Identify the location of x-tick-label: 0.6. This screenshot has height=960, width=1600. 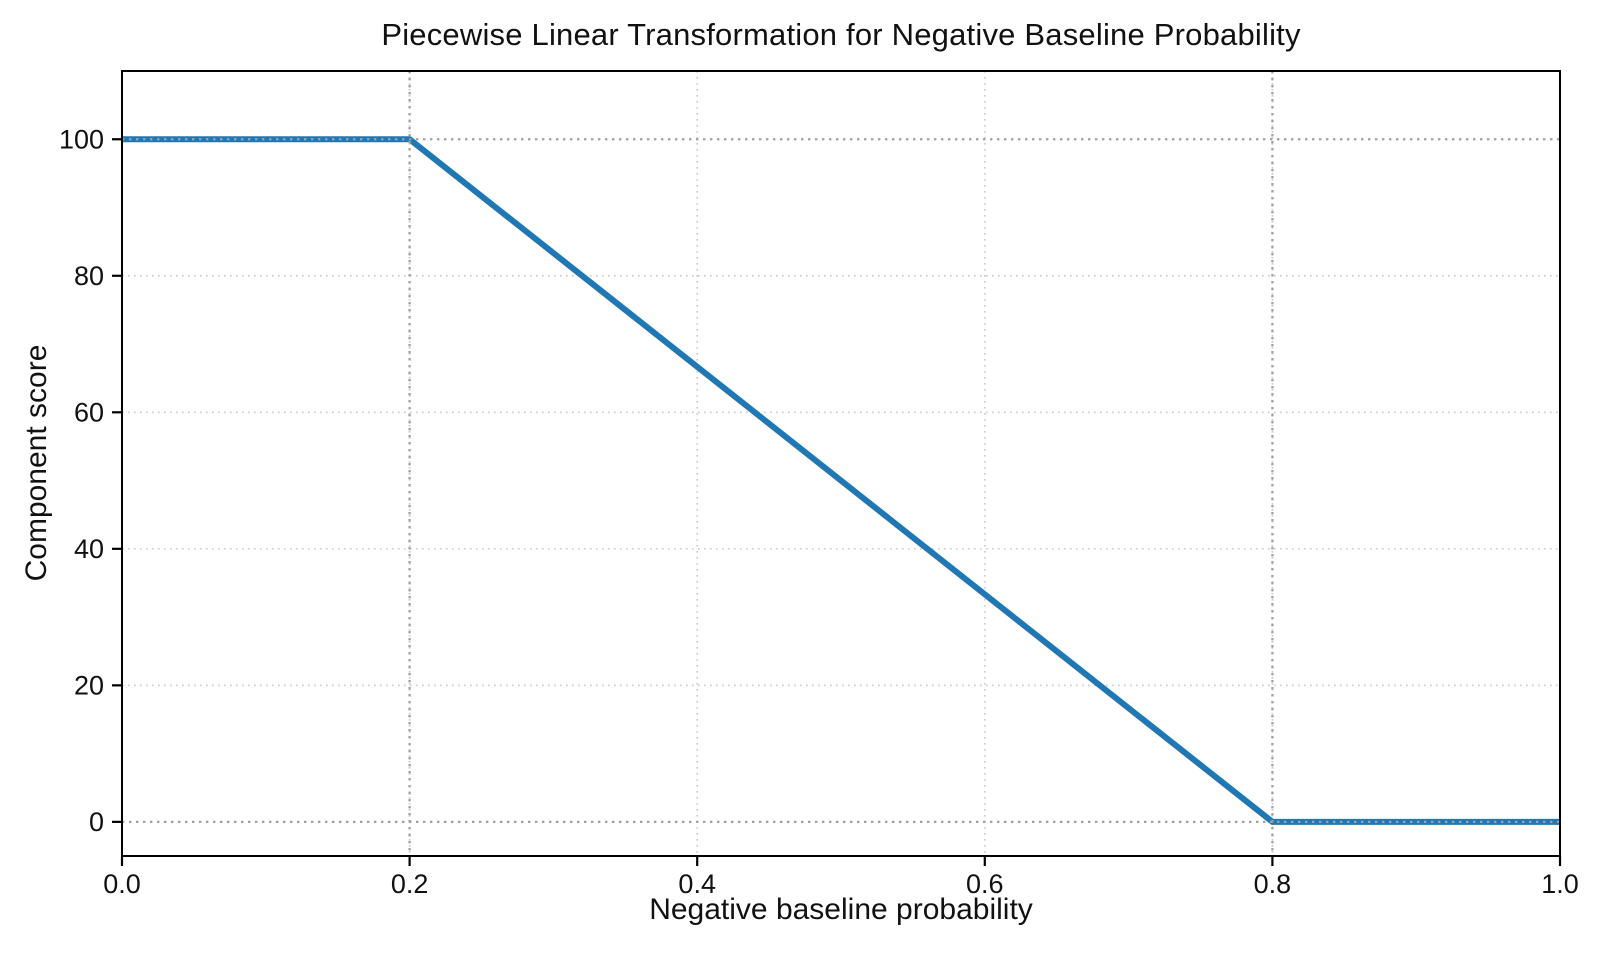
(985, 884).